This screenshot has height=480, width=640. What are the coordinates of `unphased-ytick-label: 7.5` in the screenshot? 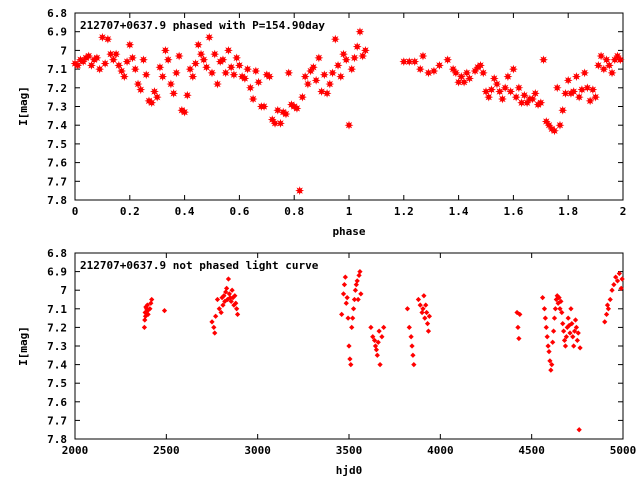 It's located at (57, 383).